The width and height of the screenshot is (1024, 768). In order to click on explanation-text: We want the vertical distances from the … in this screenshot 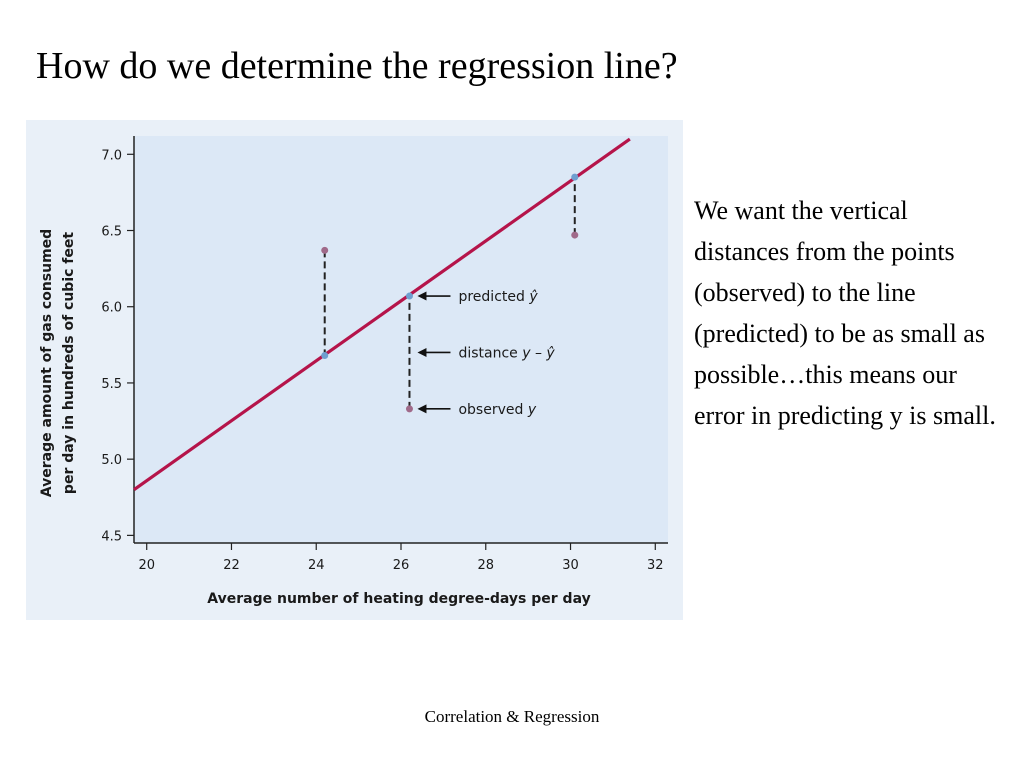, I will do `click(845, 313)`.